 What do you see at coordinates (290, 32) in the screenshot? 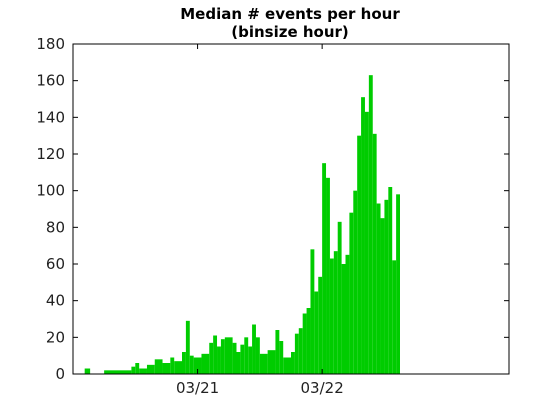
I see `chart-subtitle: (binsize hour)` at bounding box center [290, 32].